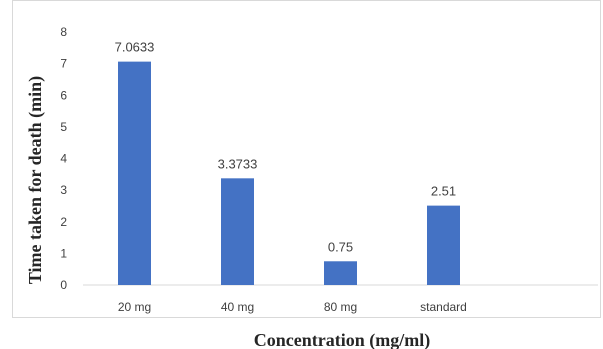 This screenshot has height=349, width=603. Describe the element at coordinates (63, 64) in the screenshot. I see `y-tick-label: 7` at that location.